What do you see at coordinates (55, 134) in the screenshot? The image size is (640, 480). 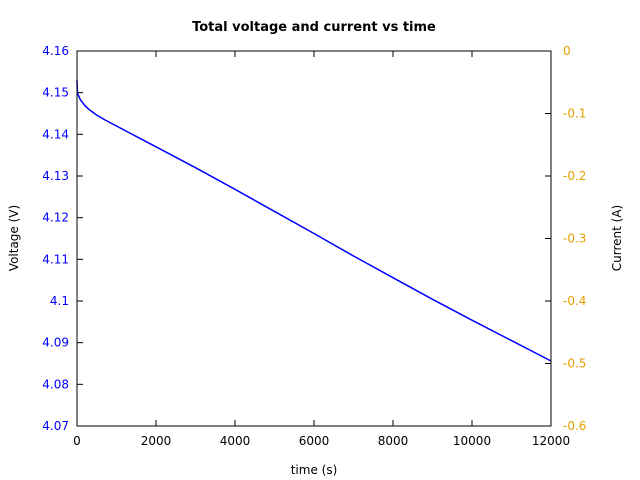 I see `y-tick-label: 4.14` at bounding box center [55, 134].